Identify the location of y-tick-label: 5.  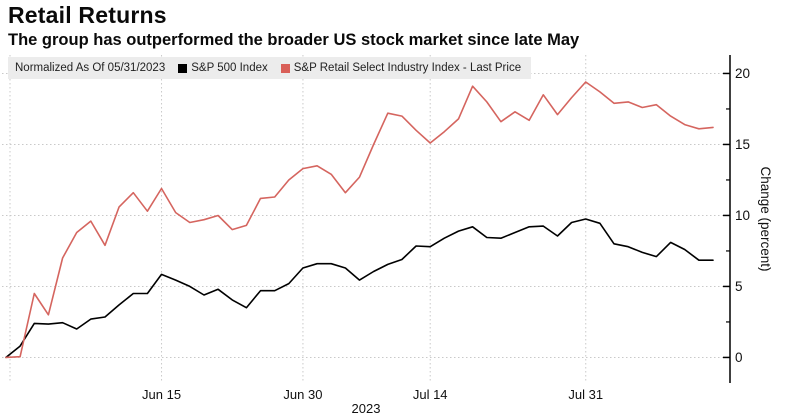
(739, 286).